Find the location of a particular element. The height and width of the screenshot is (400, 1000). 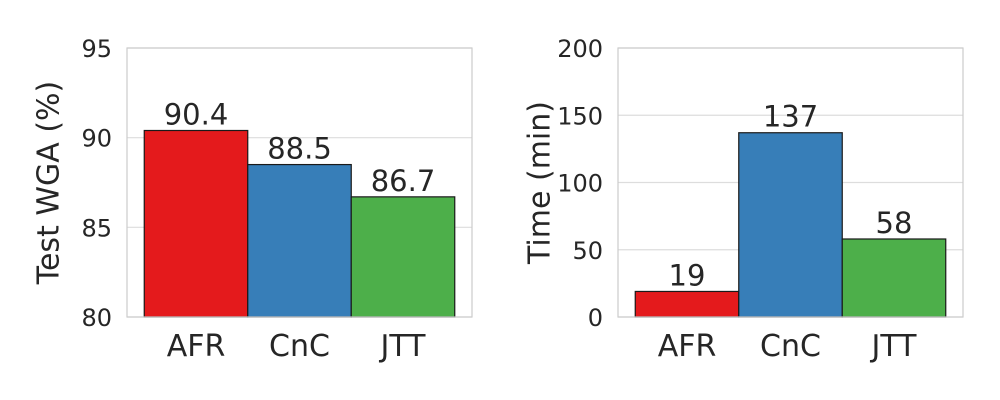

value-label-wga-jtt: 86.7 is located at coordinates (403, 181).